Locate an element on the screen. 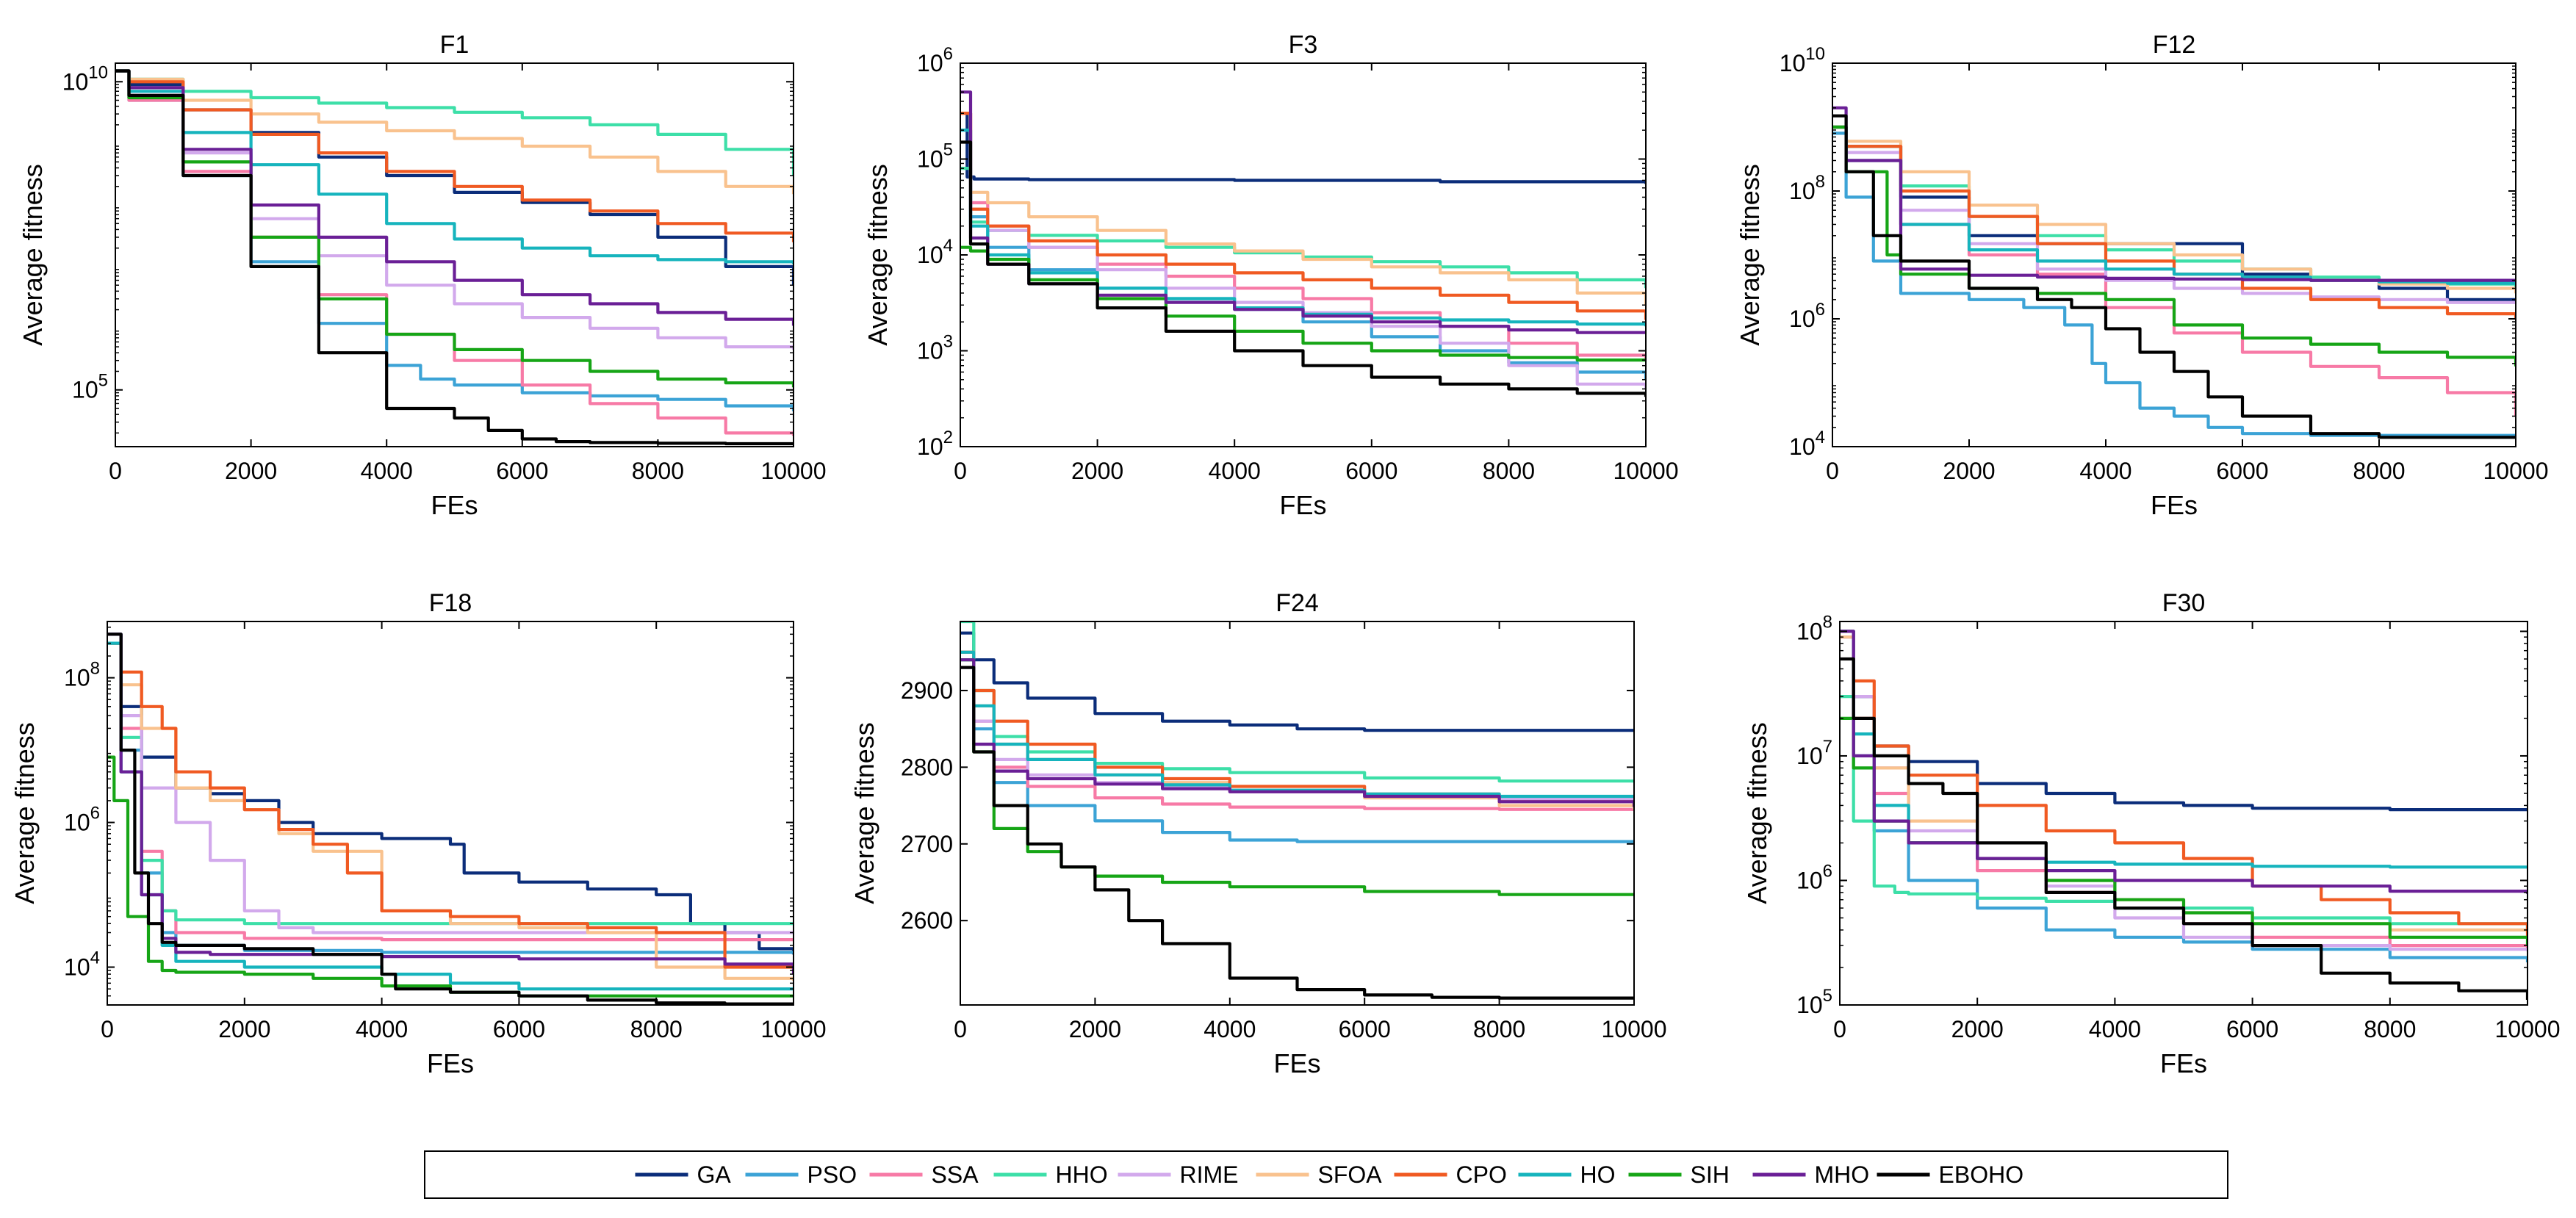 This screenshot has width=2576, height=1218. series-line-ga-f24 is located at coordinates (1297, 681).